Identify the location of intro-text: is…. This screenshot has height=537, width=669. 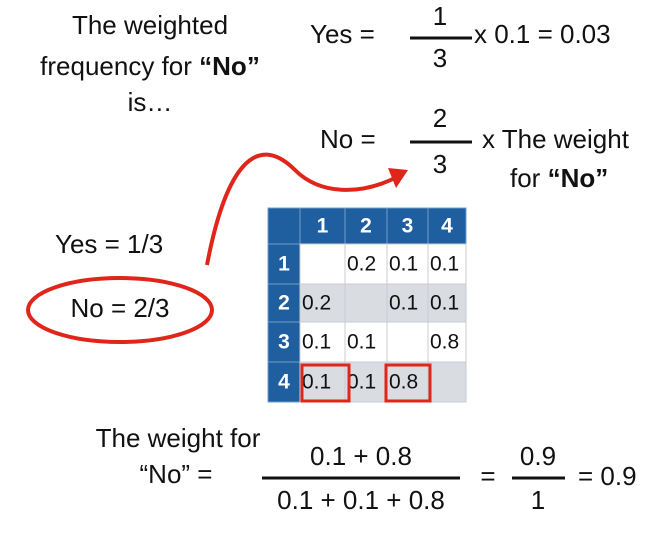
(150, 102).